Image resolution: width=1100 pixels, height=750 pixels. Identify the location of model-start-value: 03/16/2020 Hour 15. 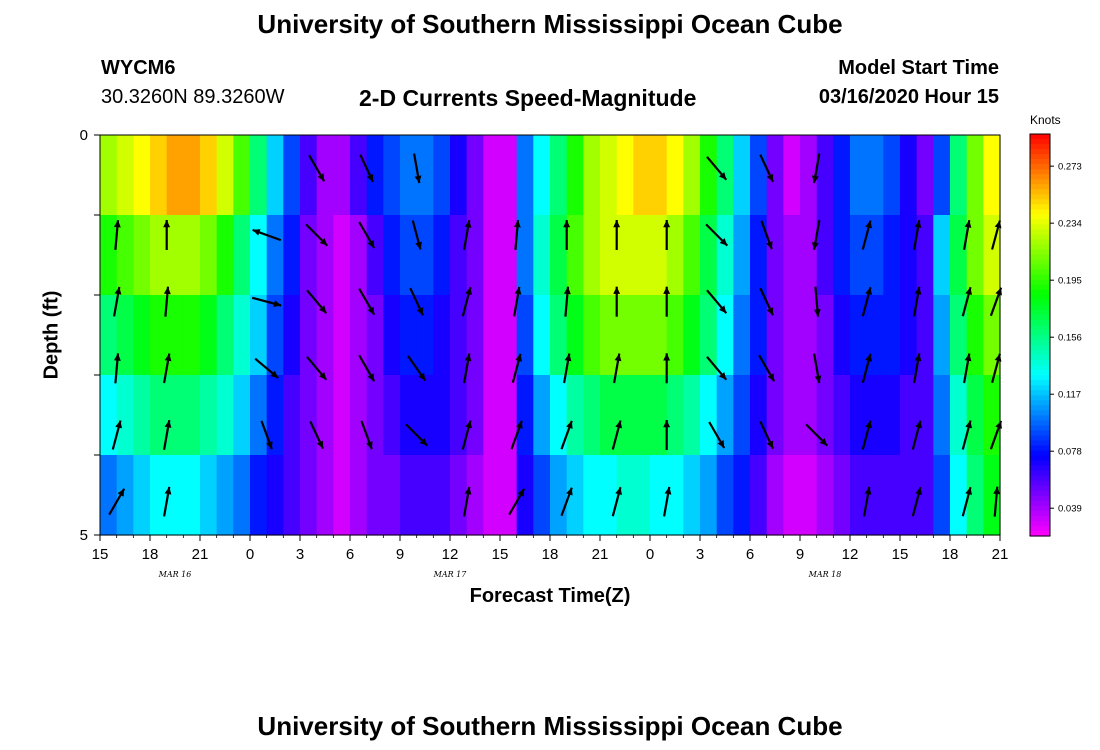
(908, 97).